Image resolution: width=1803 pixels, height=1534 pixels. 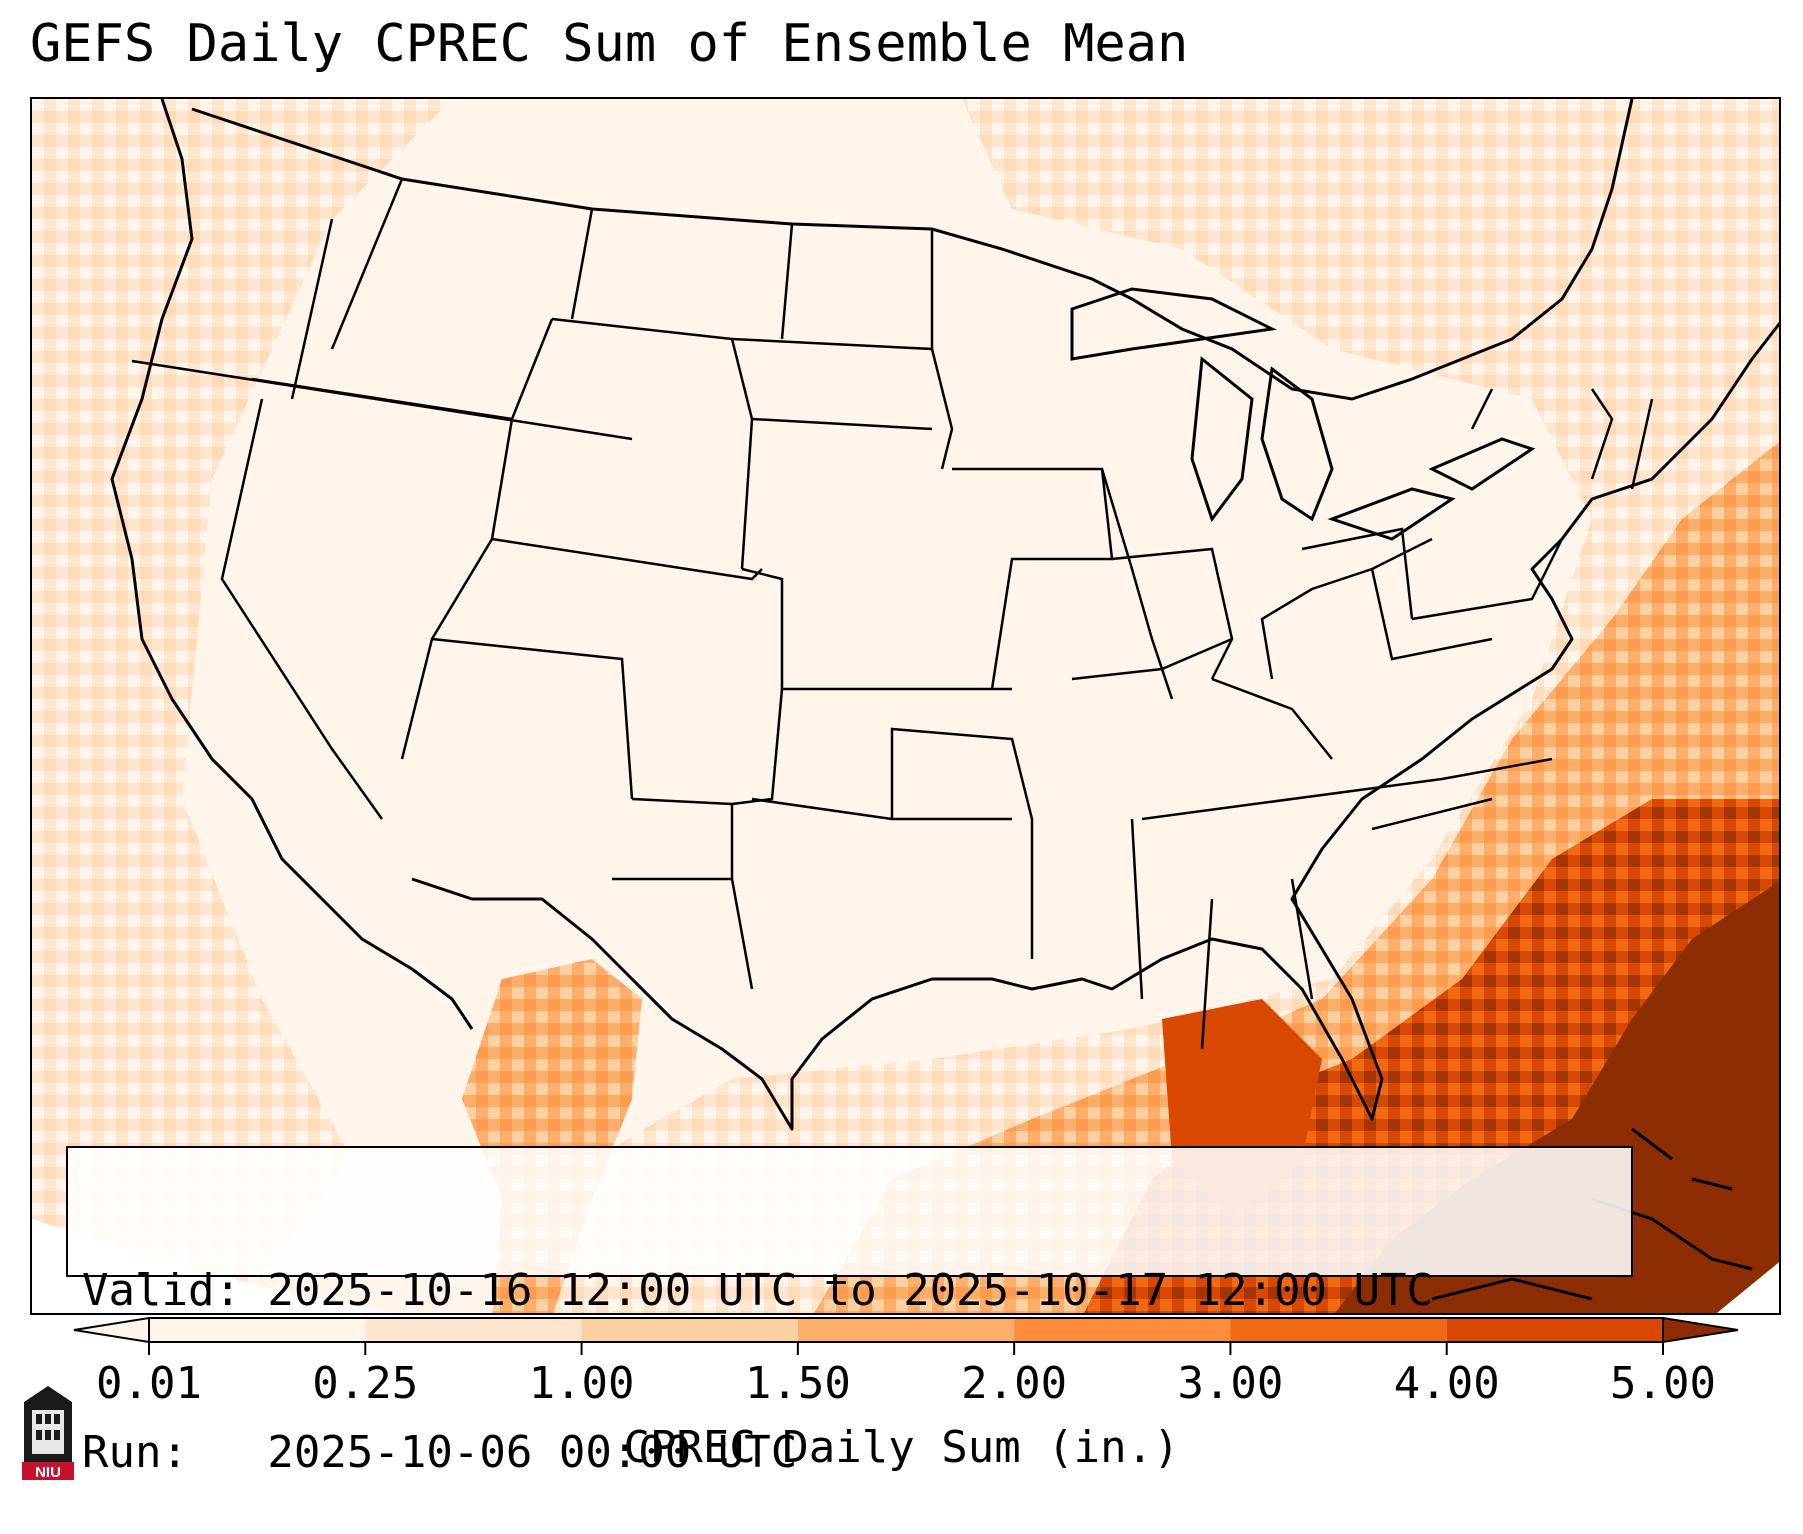 What do you see at coordinates (1014, 1383) in the screenshot?
I see `colorbar-tick-label: 2.00` at bounding box center [1014, 1383].